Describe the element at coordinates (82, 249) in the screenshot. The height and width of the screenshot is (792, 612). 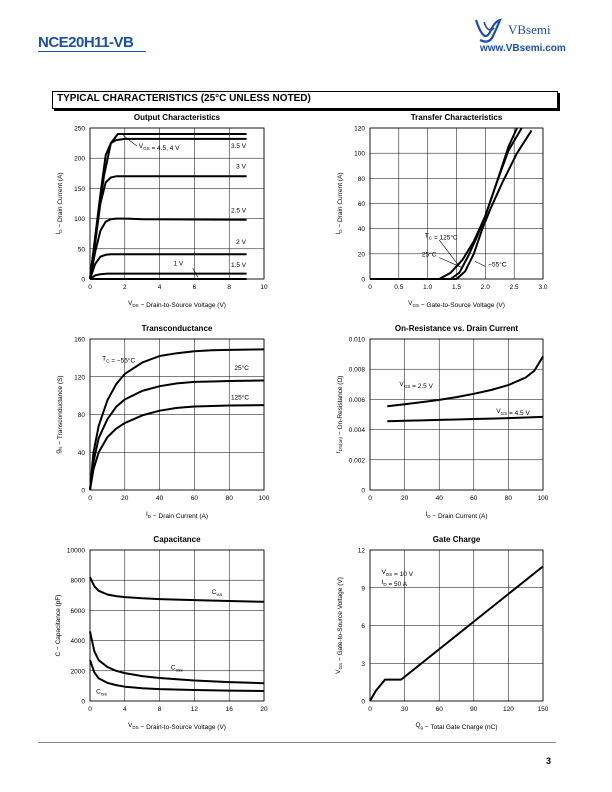
I see `y-tick-label: 50` at that location.